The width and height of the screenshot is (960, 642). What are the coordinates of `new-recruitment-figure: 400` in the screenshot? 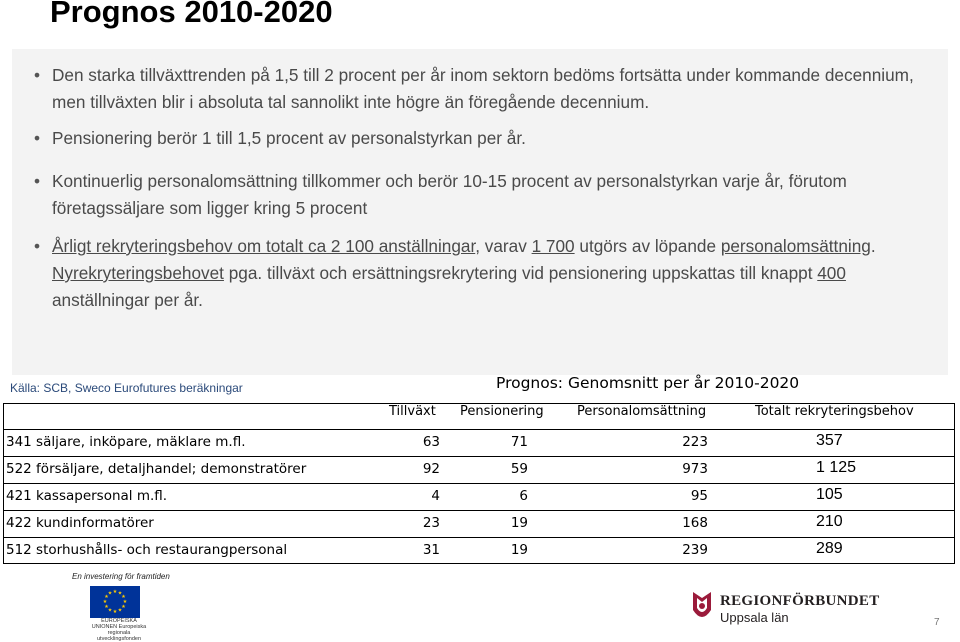 It's located at (831, 273).